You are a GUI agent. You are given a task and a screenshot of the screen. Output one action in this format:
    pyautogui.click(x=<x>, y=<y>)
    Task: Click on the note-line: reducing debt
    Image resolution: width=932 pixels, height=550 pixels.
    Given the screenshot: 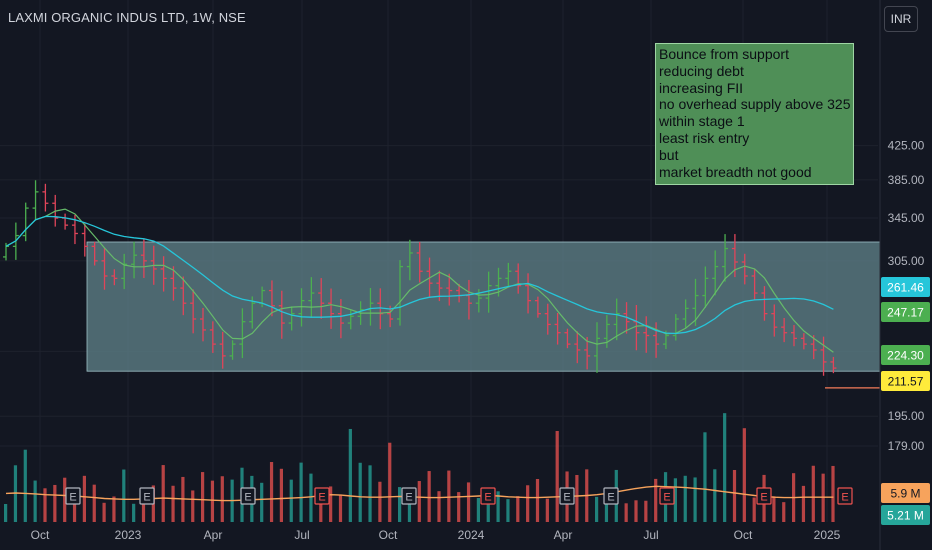 What is the action you would take?
    pyautogui.click(x=701, y=70)
    